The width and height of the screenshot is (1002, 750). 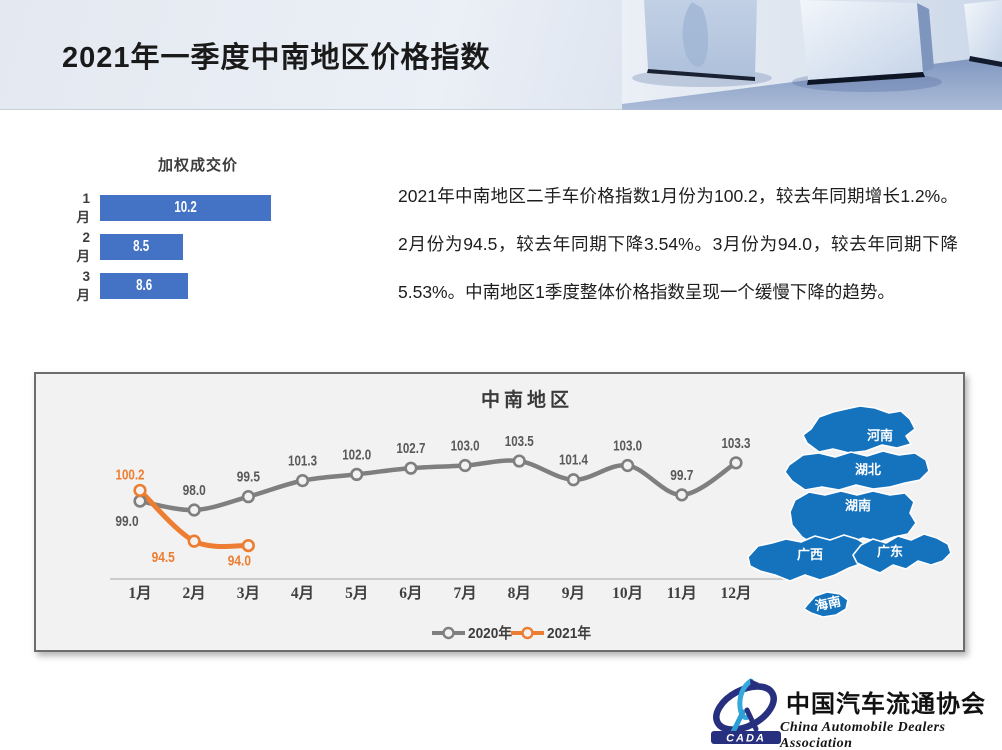 What do you see at coordinates (410, 593) in the screenshot?
I see `x-tick-label: 6月` at bounding box center [410, 593].